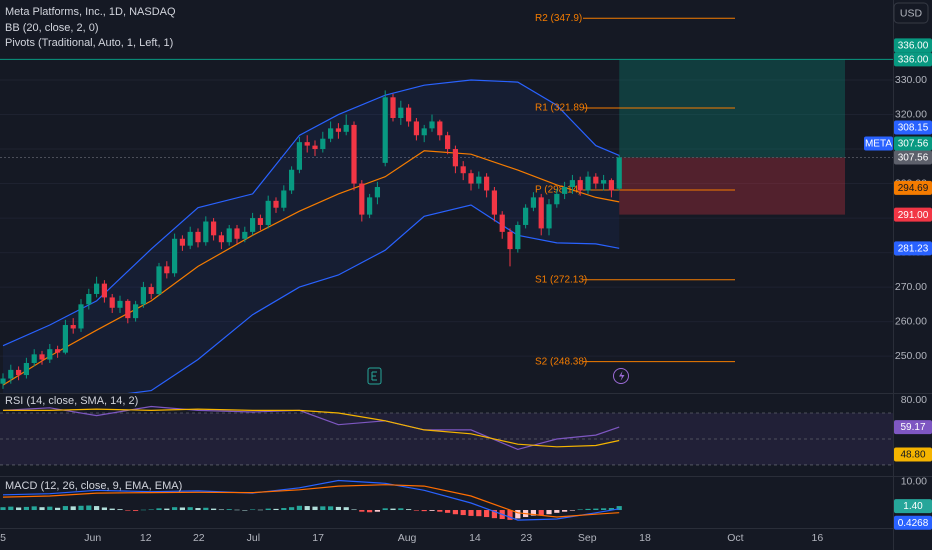 The image size is (932, 550). I want to click on y-tick-label: 320.00, so click(911, 114).